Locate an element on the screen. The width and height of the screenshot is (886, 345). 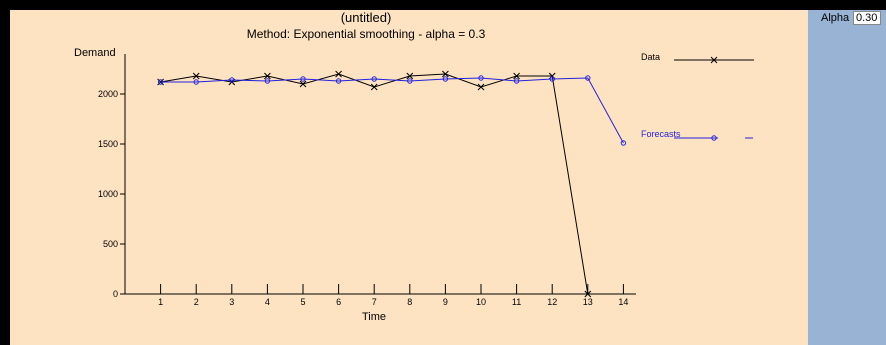
y-axis-label: Demand is located at coordinates (95, 53).